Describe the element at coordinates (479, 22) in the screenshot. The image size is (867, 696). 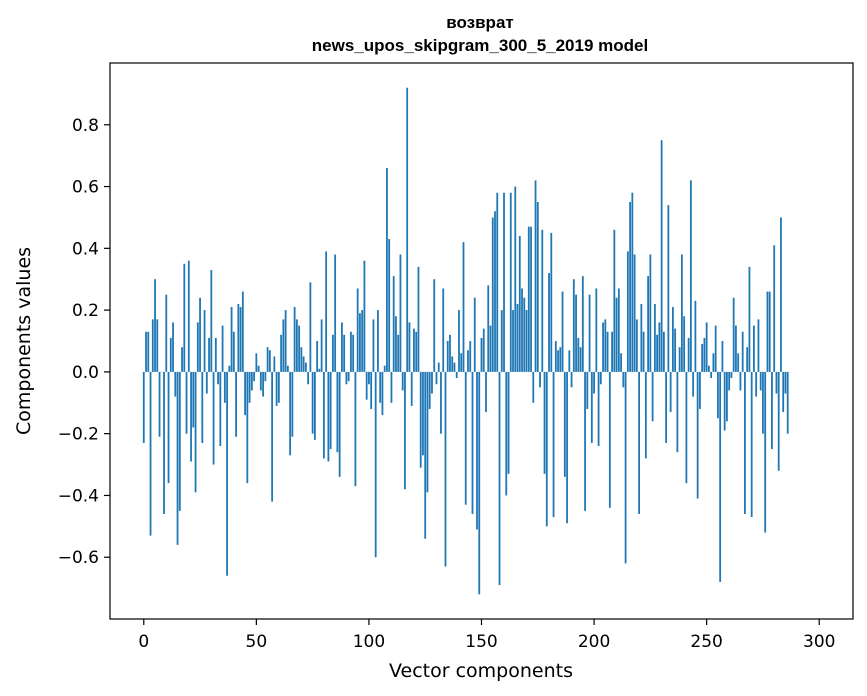
I see `chart-title-line1: возврат` at that location.